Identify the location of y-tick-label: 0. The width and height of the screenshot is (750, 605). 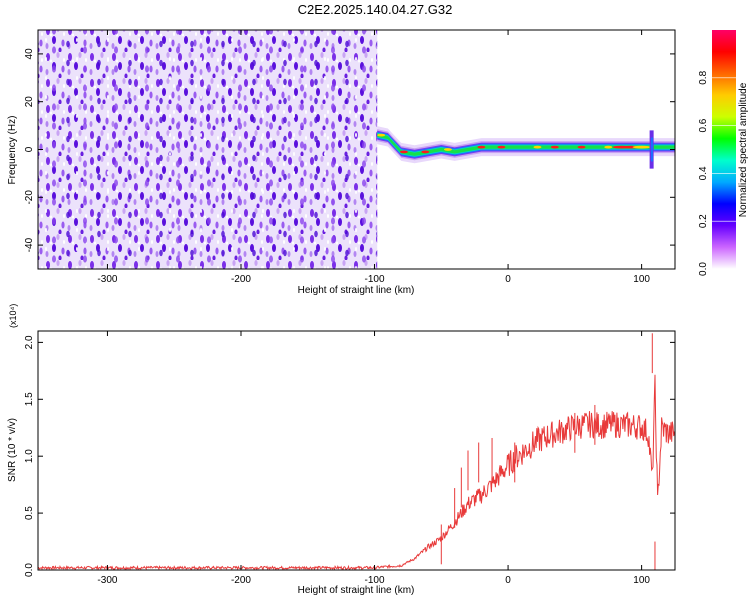
(29, 149).